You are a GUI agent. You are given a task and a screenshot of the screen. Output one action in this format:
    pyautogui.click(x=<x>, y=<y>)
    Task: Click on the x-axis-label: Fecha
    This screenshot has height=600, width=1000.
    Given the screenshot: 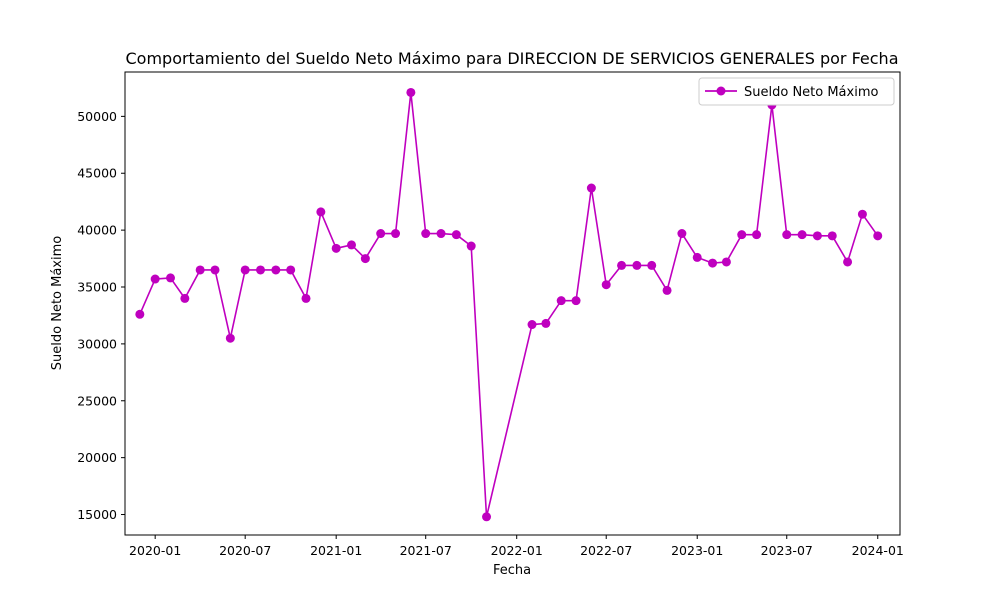 What is the action you would take?
    pyautogui.click(x=512, y=570)
    